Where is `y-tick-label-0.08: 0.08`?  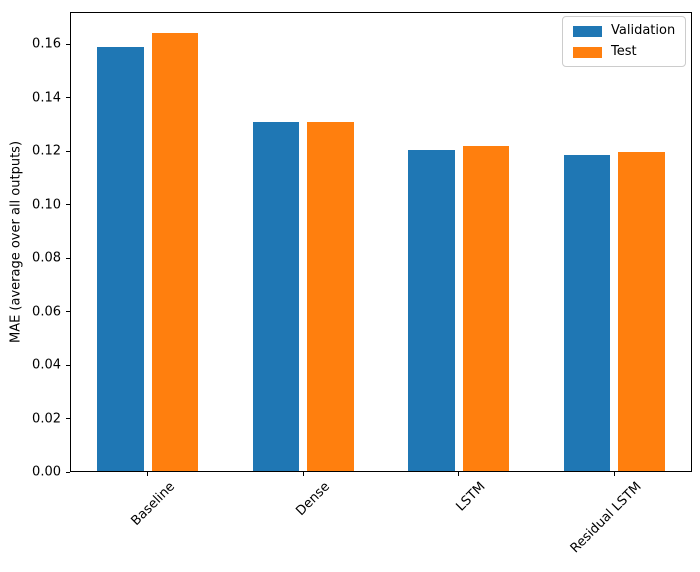
y-tick-label-0.08: 0.08 is located at coordinates (46, 258).